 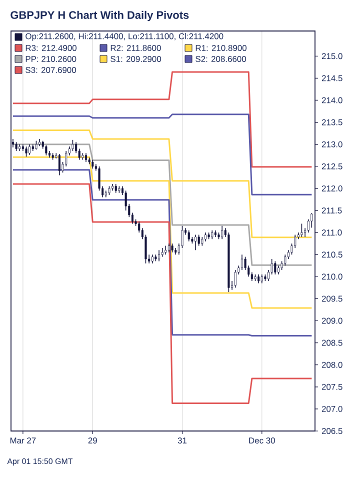 What do you see at coordinates (332, 166) in the screenshot?
I see `y-tick-label: 212.5` at bounding box center [332, 166].